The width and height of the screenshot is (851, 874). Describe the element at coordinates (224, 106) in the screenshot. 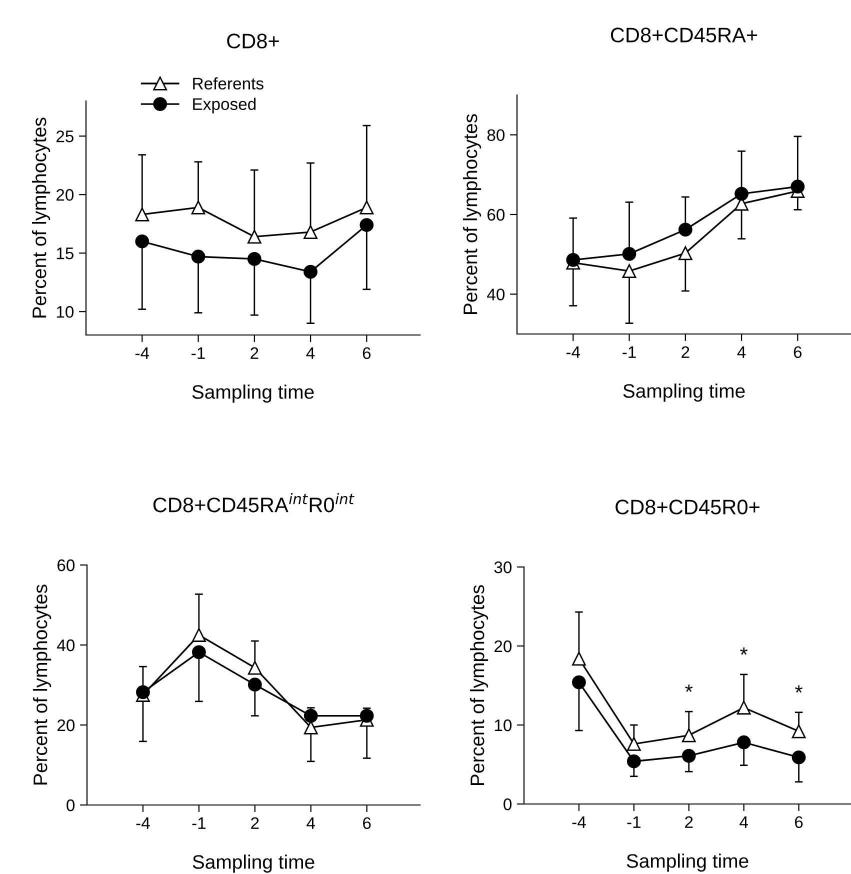

I see `legend-label: Exposed` at that location.